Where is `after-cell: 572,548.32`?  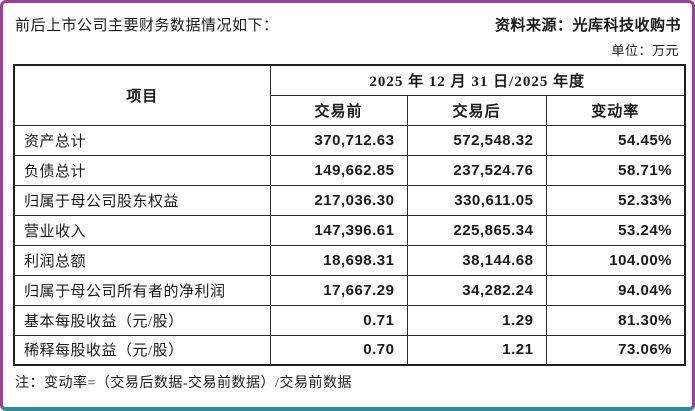 after-cell: 572,548.32 is located at coordinates (476, 140).